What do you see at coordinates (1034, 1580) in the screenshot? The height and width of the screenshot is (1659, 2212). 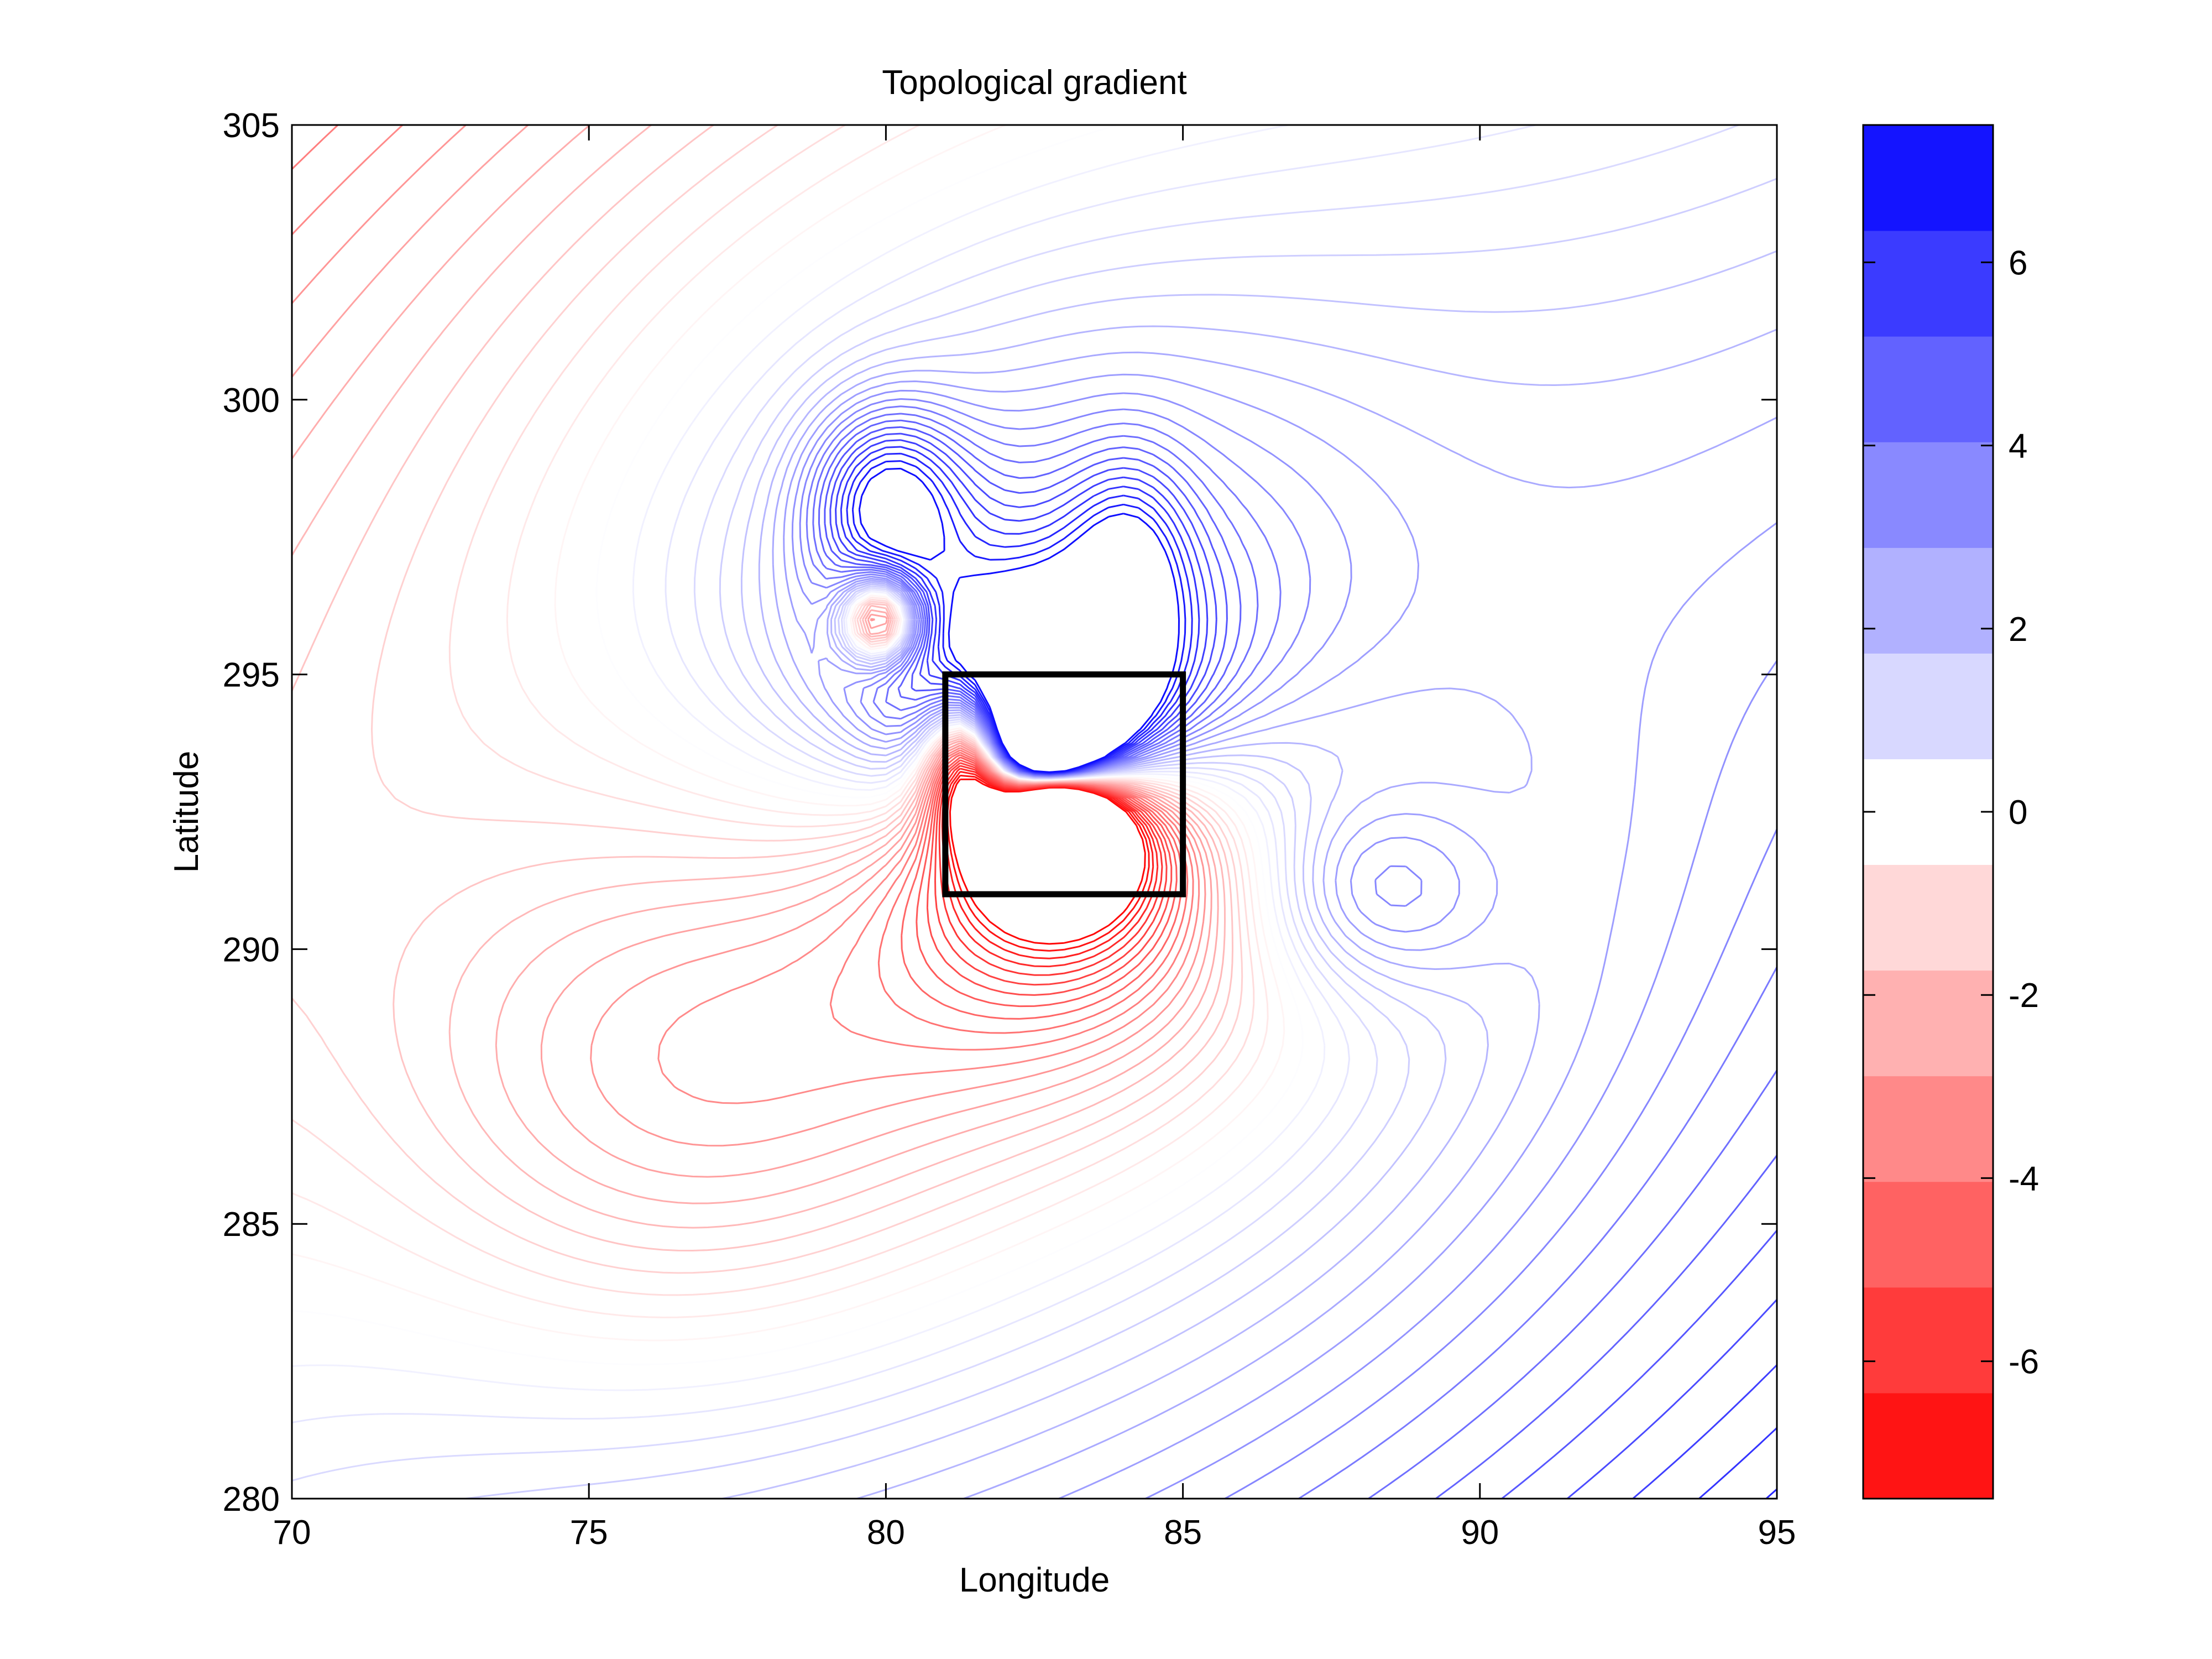 I see `x-axis-label: Longitude` at bounding box center [1034, 1580].